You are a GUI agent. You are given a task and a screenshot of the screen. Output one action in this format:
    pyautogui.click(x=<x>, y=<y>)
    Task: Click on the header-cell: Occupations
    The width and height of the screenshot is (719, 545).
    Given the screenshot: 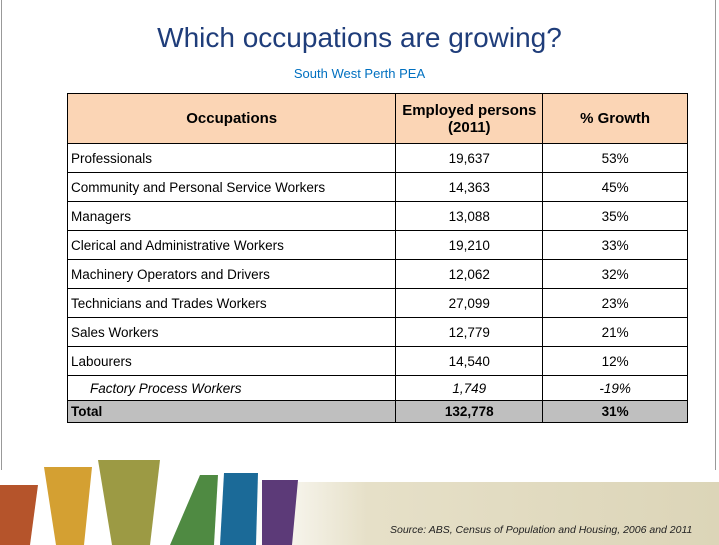 What is the action you would take?
    pyautogui.click(x=231, y=118)
    